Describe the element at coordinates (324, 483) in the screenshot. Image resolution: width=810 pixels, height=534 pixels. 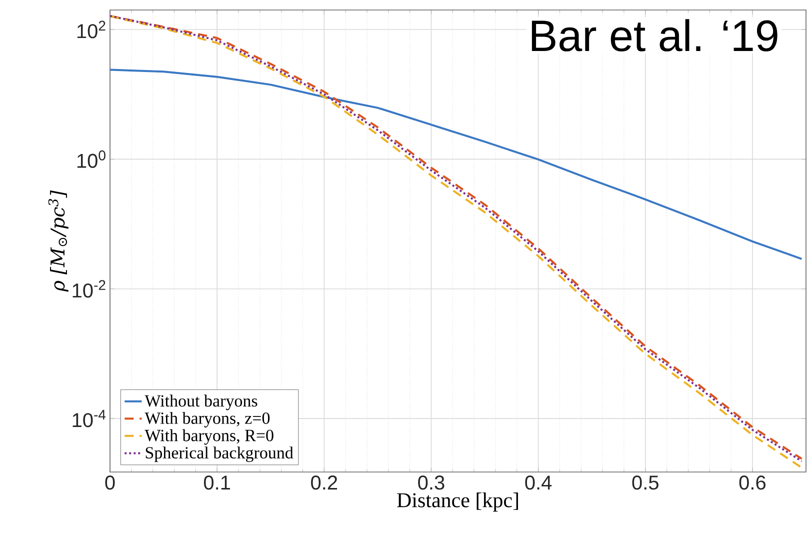
I see `x-tick-label: 0.2` at that location.